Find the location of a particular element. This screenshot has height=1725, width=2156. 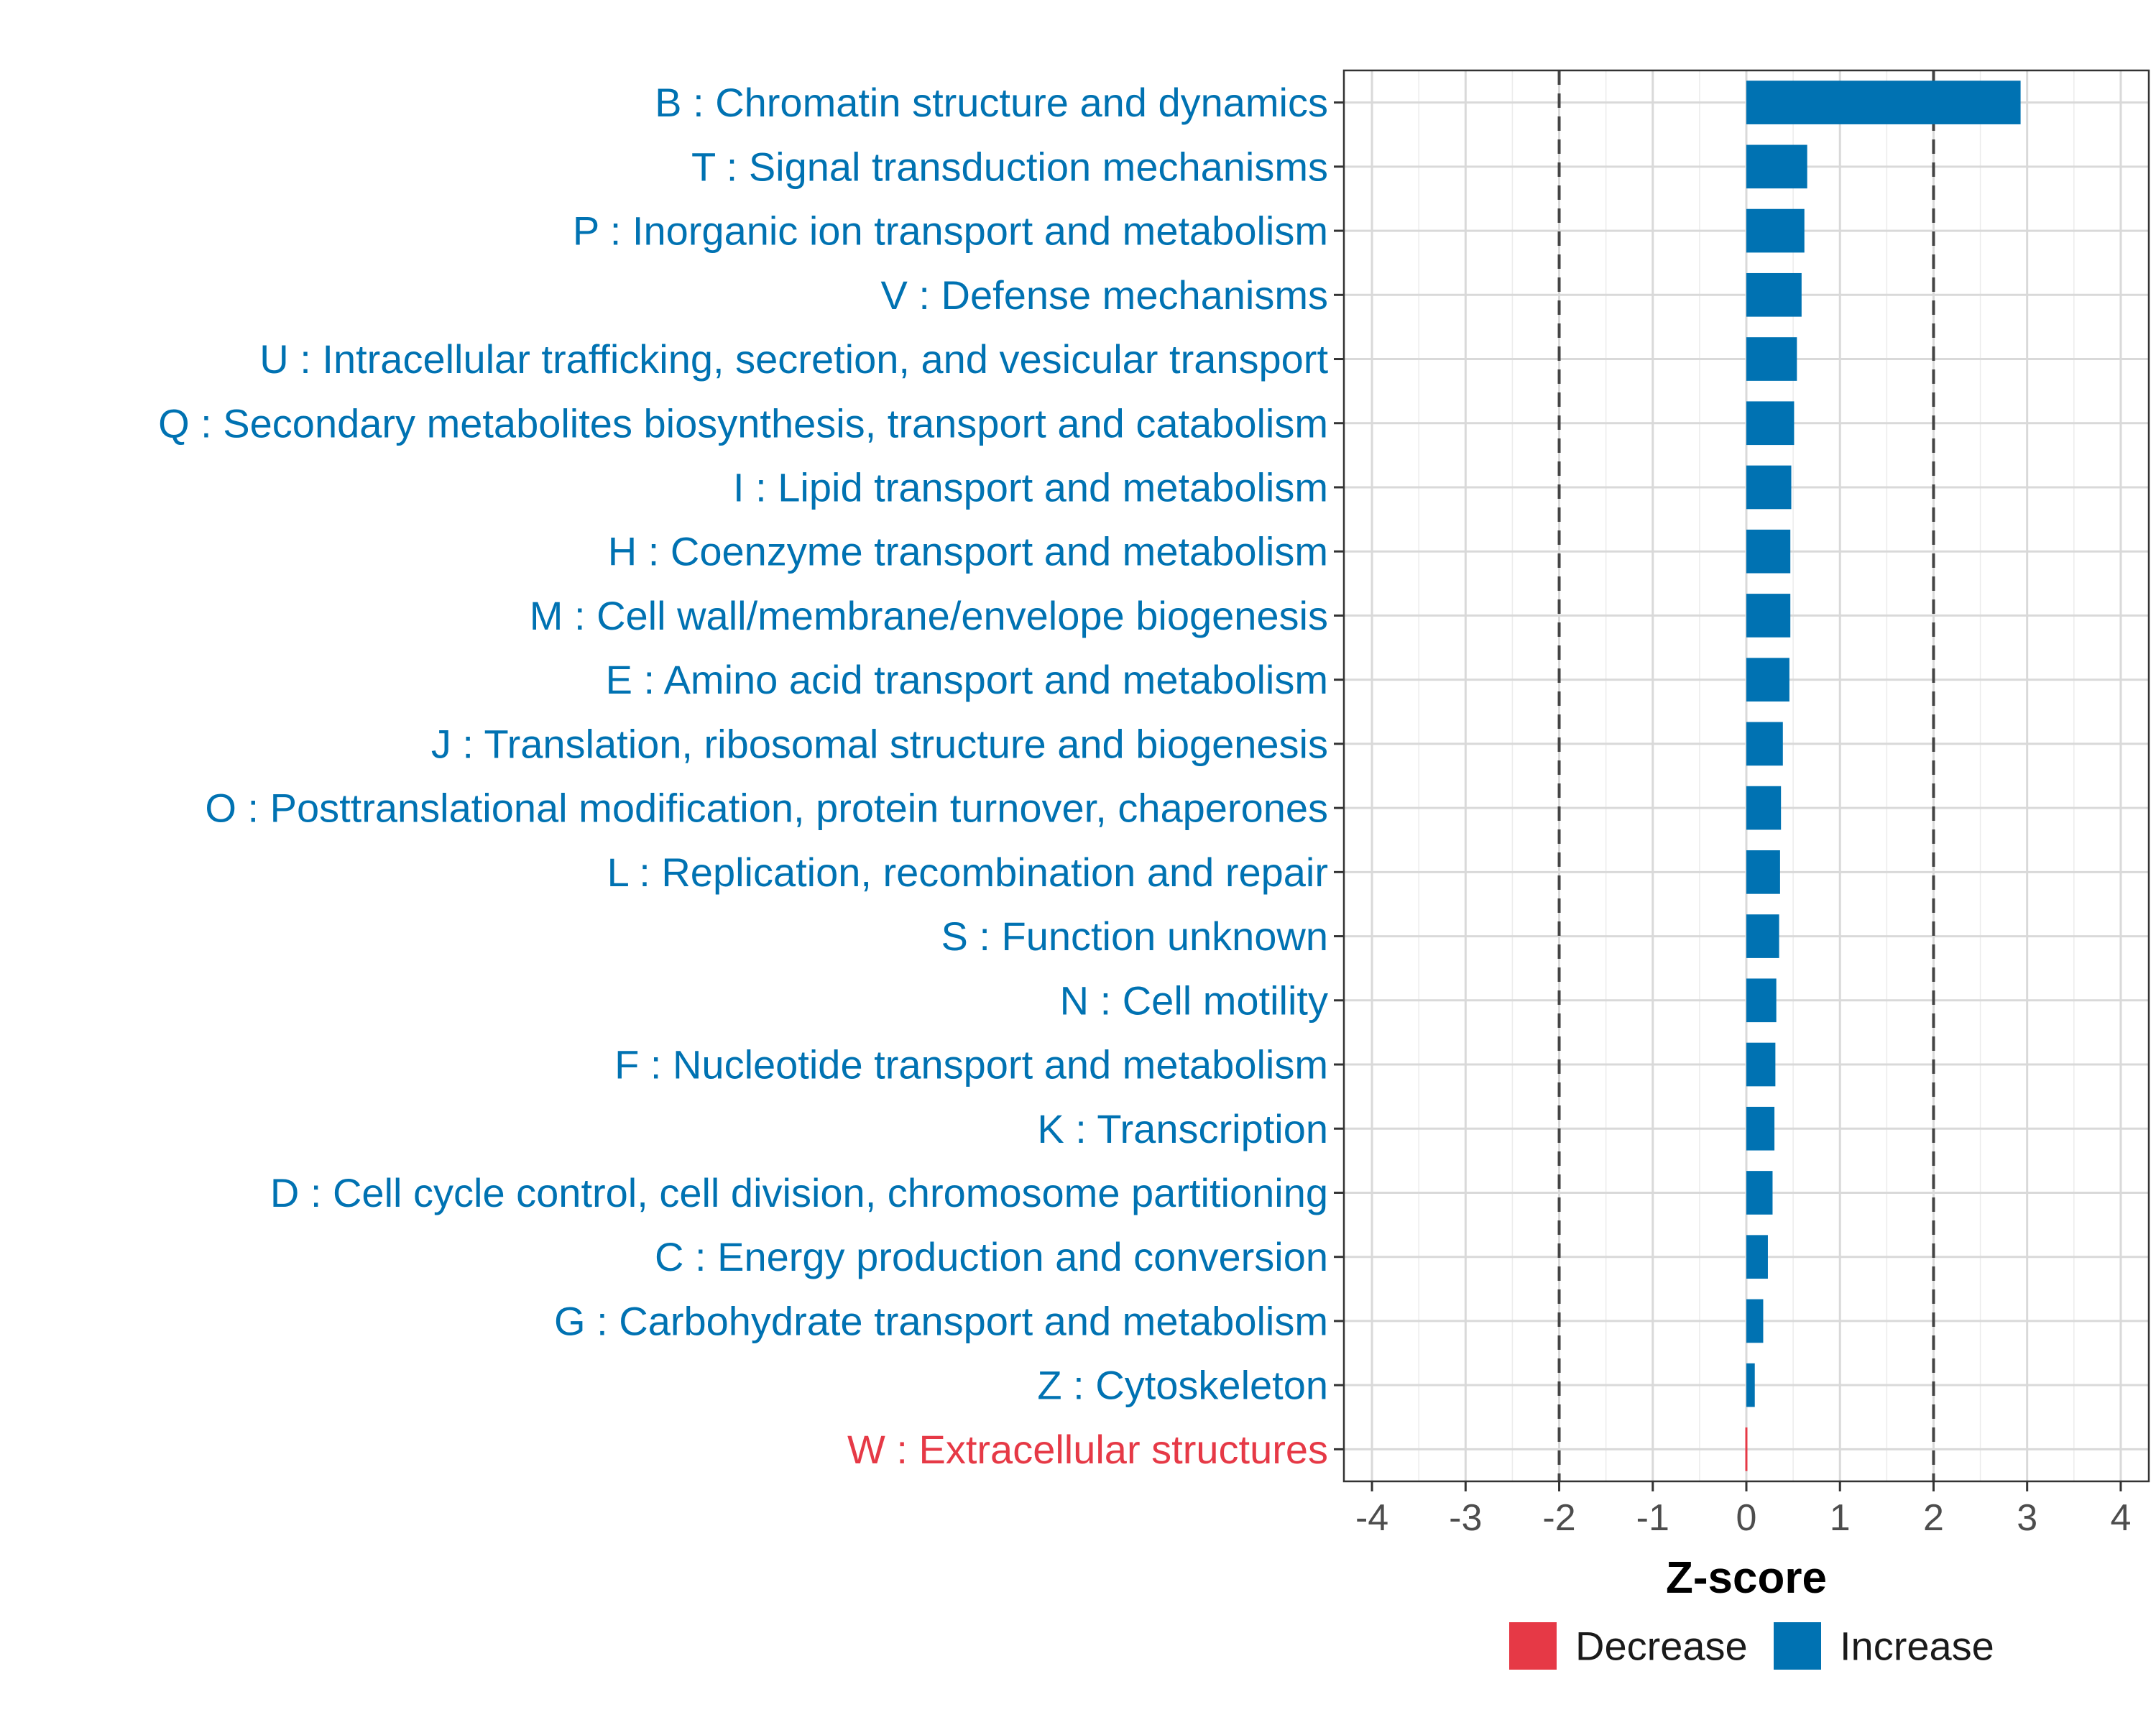

x-tick-label: 0 is located at coordinates (1746, 1518).